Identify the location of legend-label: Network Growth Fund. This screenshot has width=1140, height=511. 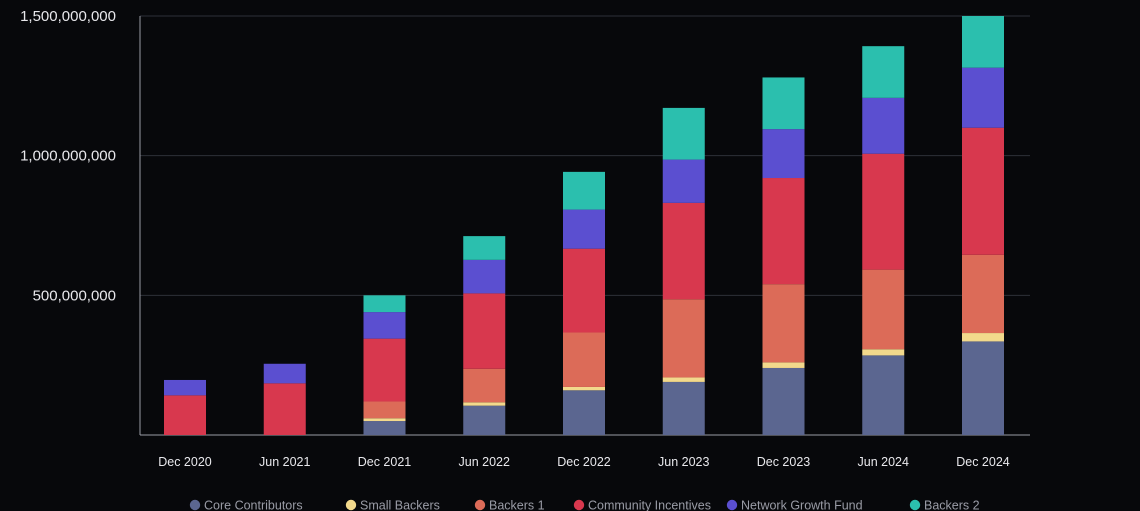
(802, 505).